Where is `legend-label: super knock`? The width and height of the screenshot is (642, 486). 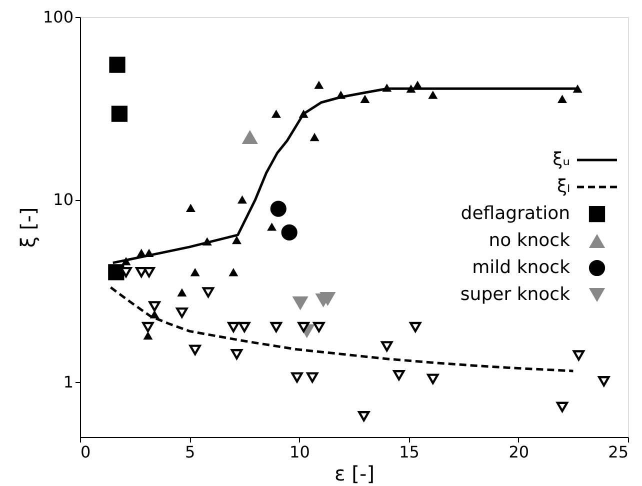 legend-label: super knock is located at coordinates (515, 294).